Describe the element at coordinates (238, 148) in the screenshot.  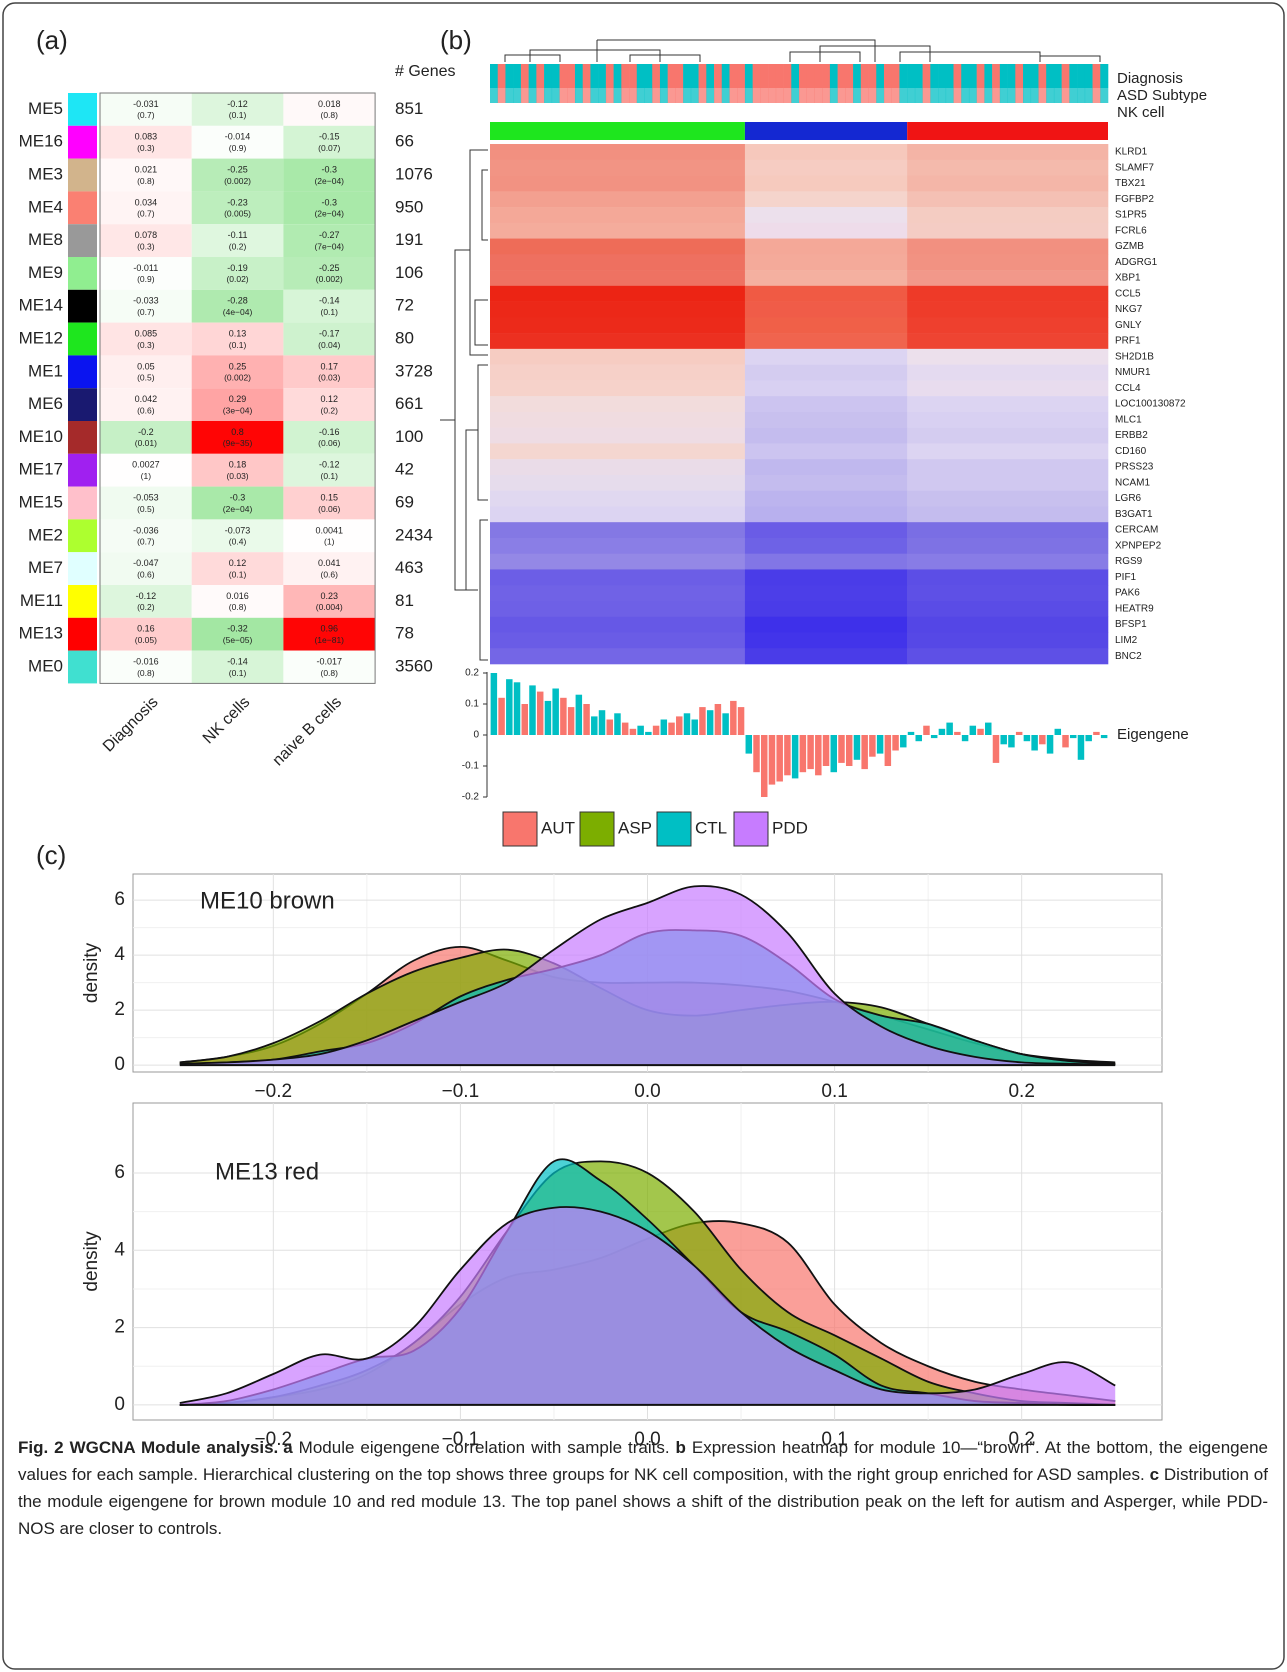
I see `p-value: (0.9)` at that location.